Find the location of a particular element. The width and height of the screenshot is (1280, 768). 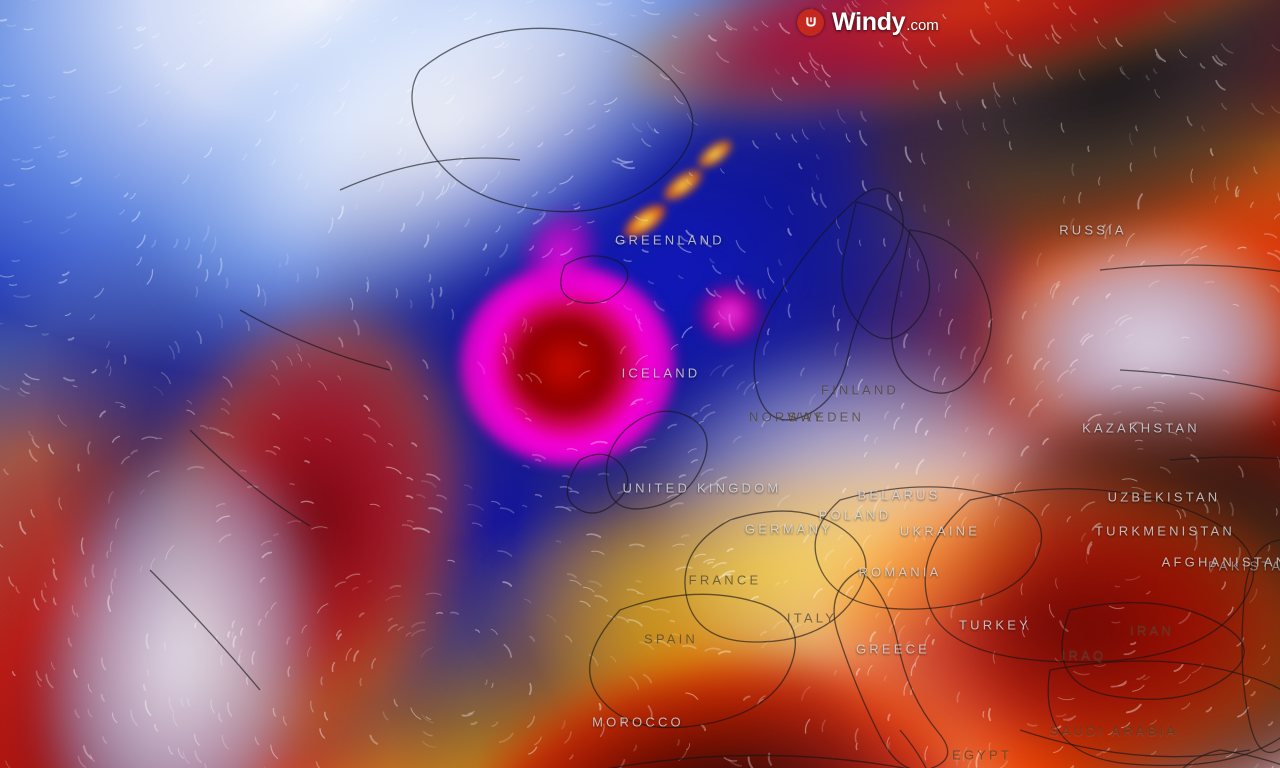

windy-logo-main: Windy is located at coordinates (869, 21).